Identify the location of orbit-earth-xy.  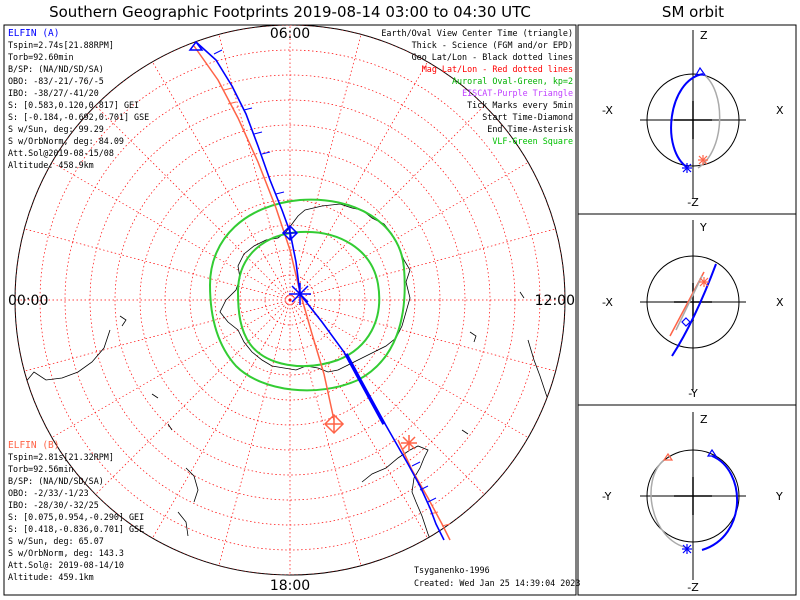
(693, 302).